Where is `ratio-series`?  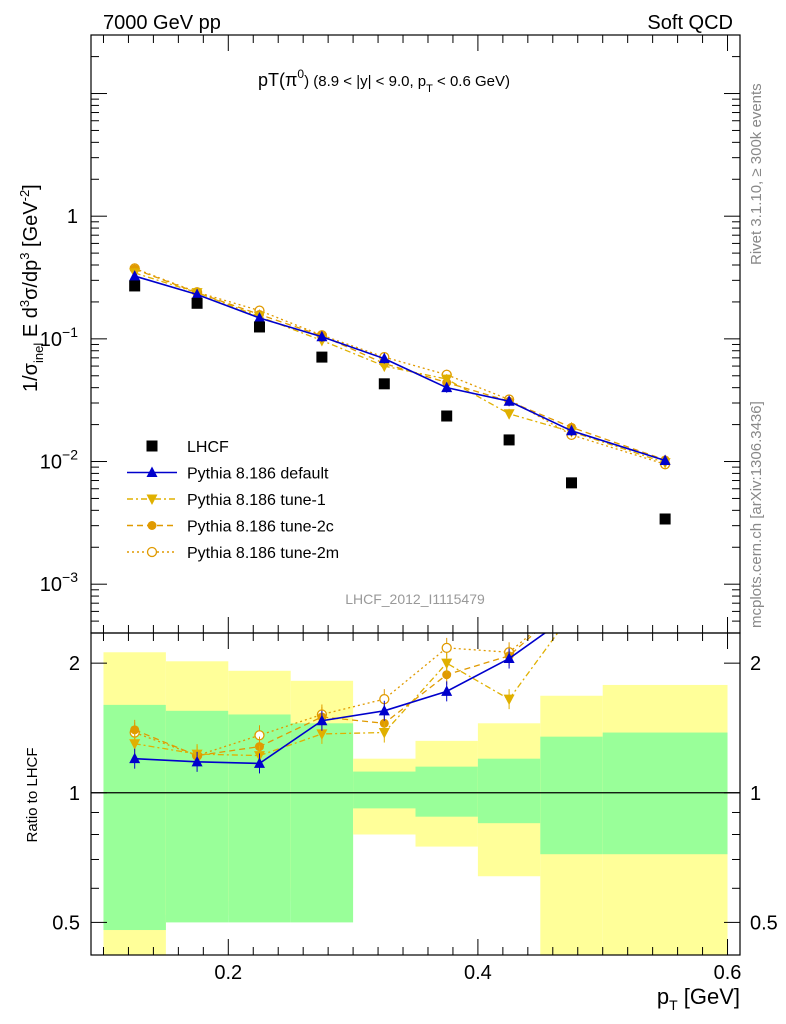 ratio-series is located at coordinates (400, 677).